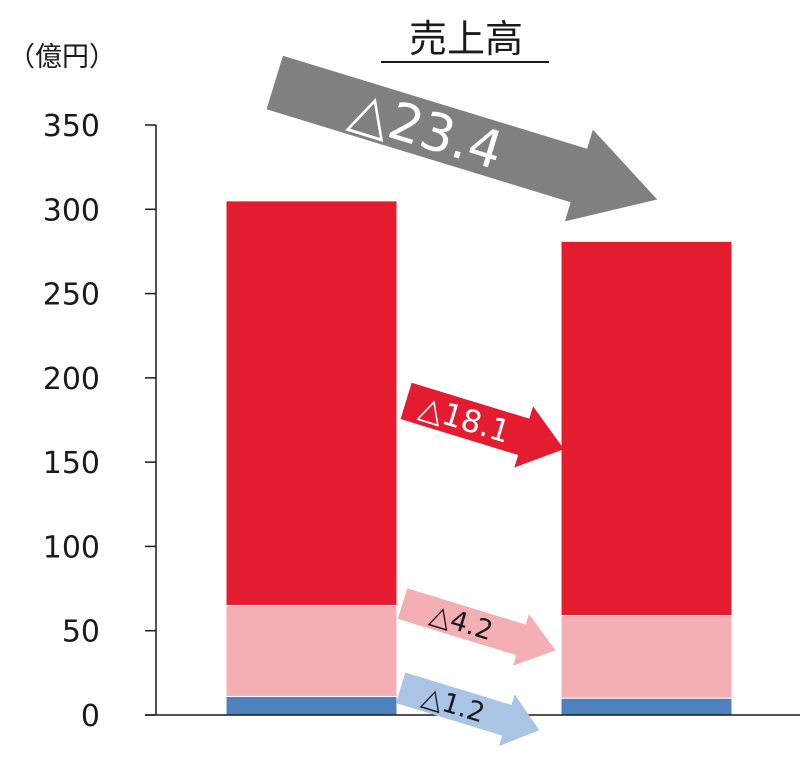 This screenshot has height=763, width=802. What do you see at coordinates (71, 210) in the screenshot?
I see `y-tick-label: 300` at bounding box center [71, 210].